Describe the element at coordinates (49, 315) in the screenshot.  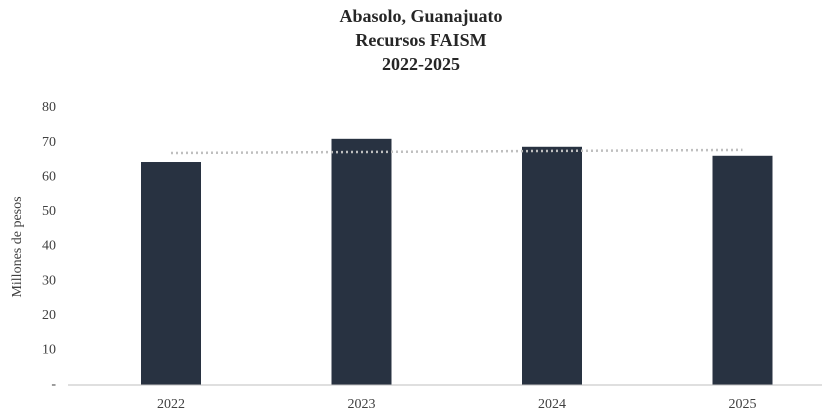
I see `y-tick-label: 20` at that location.